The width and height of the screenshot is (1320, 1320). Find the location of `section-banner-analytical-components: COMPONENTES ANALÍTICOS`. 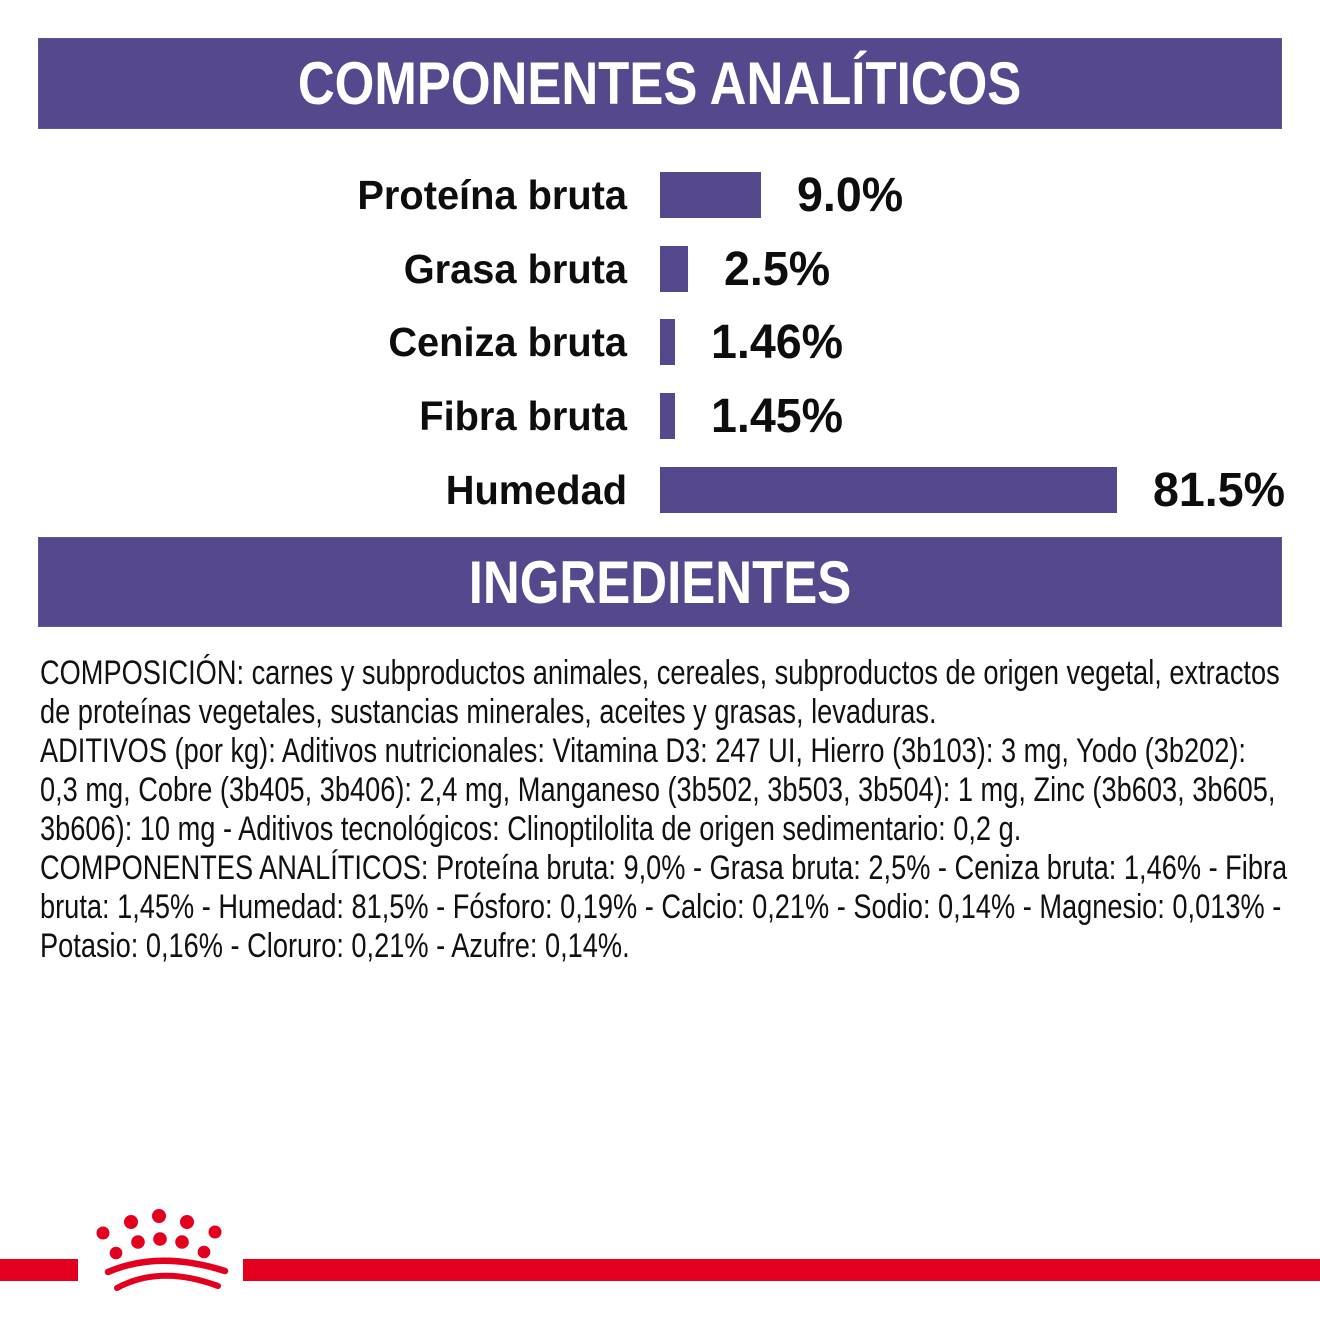

section-banner-analytical-components: COMPONENTES ANALÍTICOS is located at coordinates (660, 83).